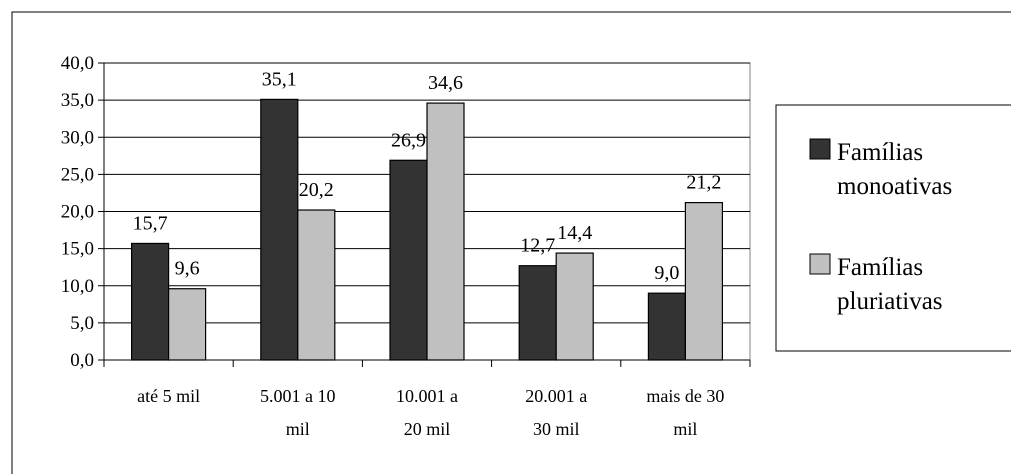 This screenshot has height=474, width=1011. What do you see at coordinates (298, 396) in the screenshot?
I see `x-tick-label: 5.001 a 10` at bounding box center [298, 396].